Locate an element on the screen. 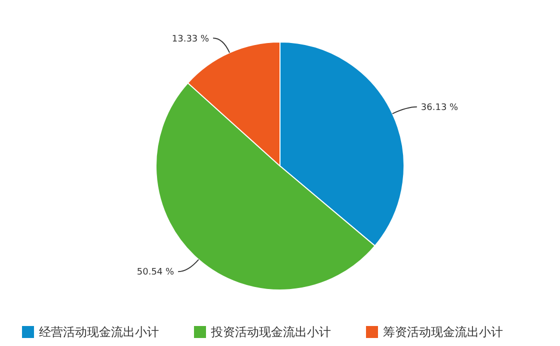 The height and width of the screenshot is (346, 560). legend-label: 投资活动现金流出小计 is located at coordinates (270, 332).